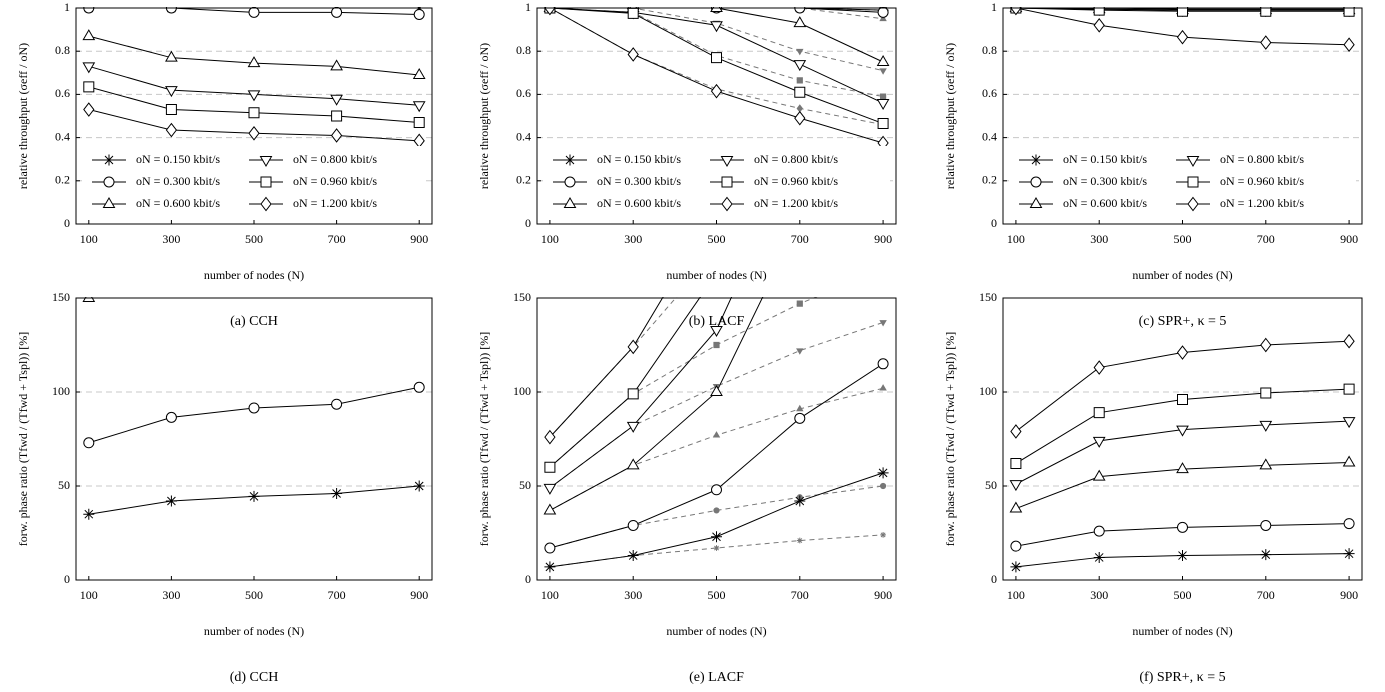  What do you see at coordinates (796, 203) in the screenshot?
I see `legend-label: oN = 1.200 kbit/s` at bounding box center [796, 203].